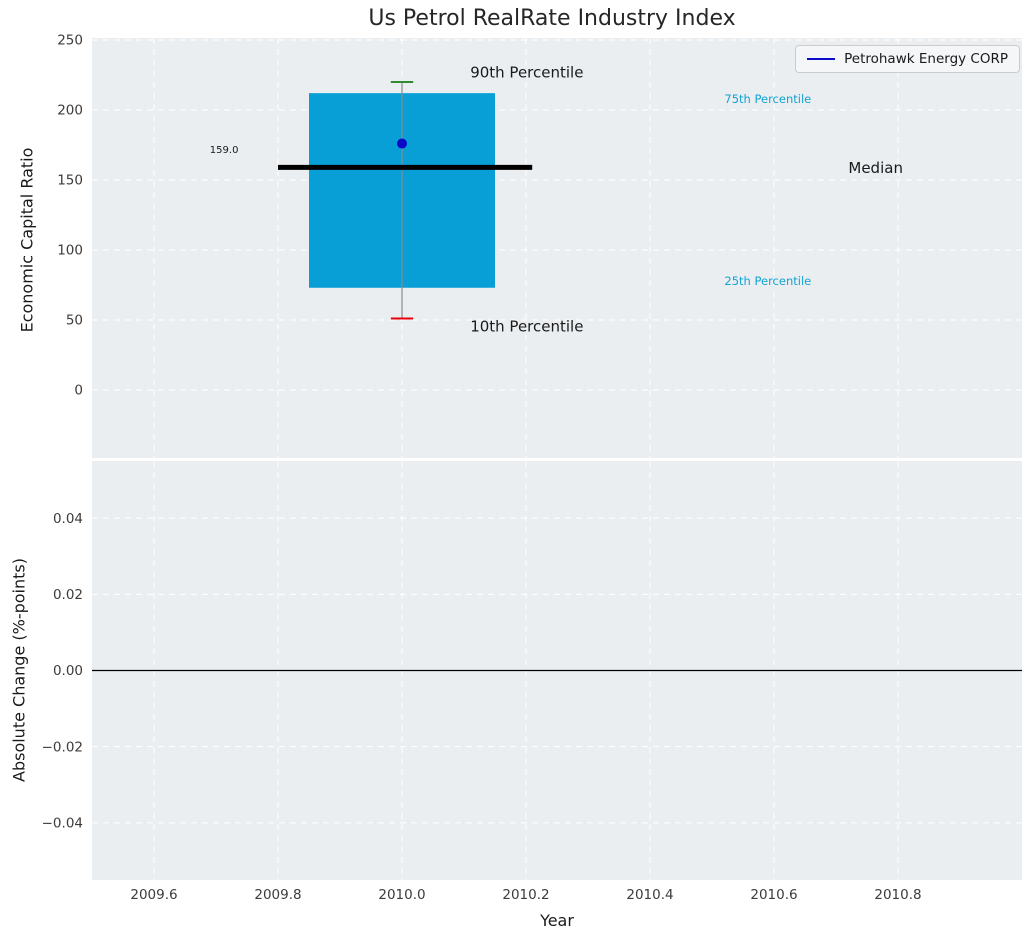 This screenshot has width=1034, height=942. Describe the element at coordinates (649, 895) in the screenshot. I see `x-tick-label: 2010.4` at that location.